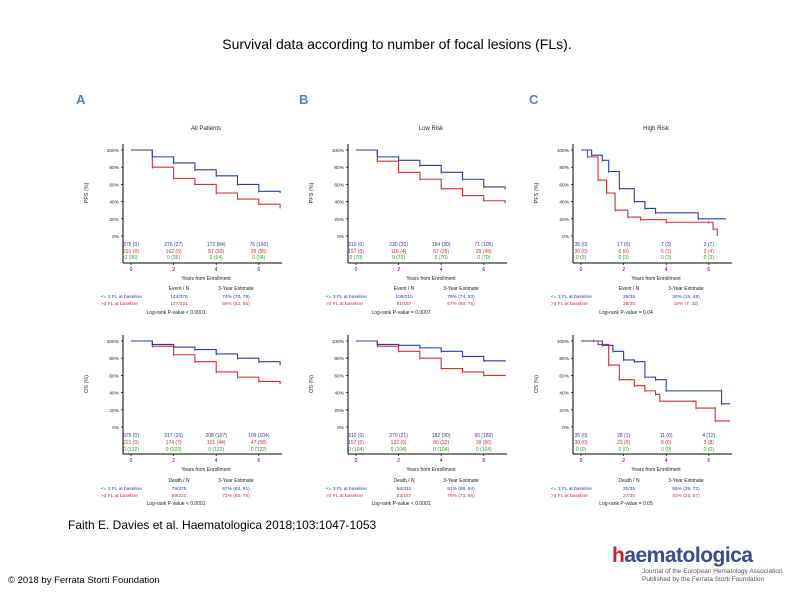 The height and width of the screenshot is (595, 794). I want to click on risk-table-cell: 35 (0), so click(580, 245).